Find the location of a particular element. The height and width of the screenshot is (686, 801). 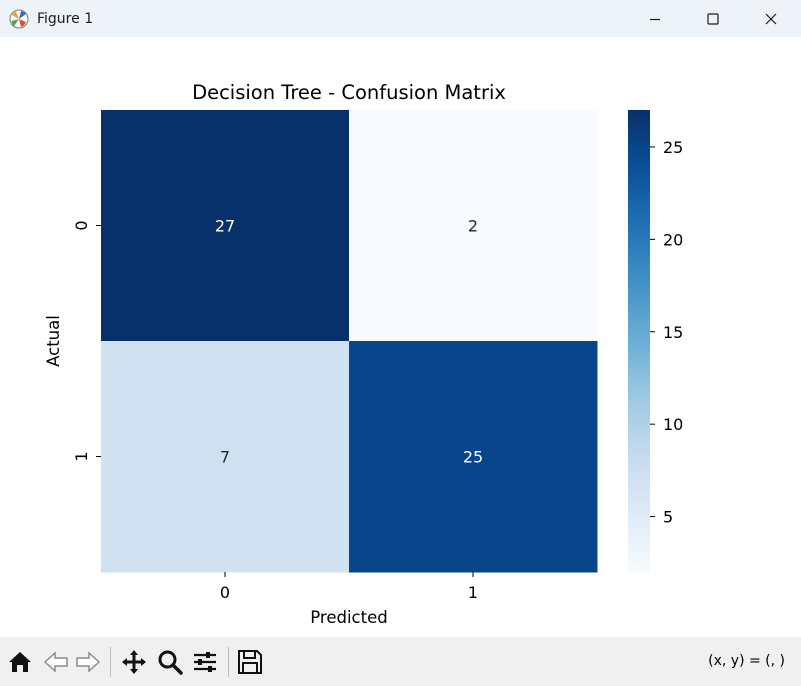

home-button is located at coordinates (20, 662).